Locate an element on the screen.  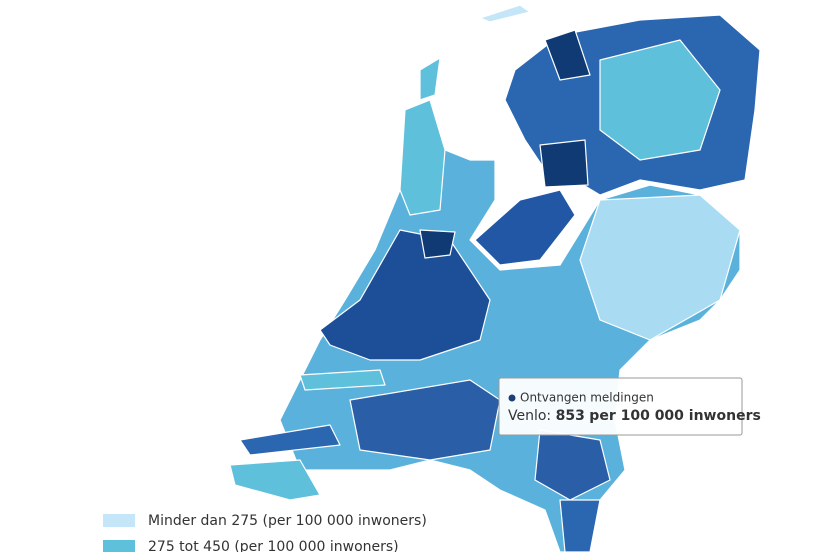
tooltip-value: 853 is located at coordinates (570, 416).